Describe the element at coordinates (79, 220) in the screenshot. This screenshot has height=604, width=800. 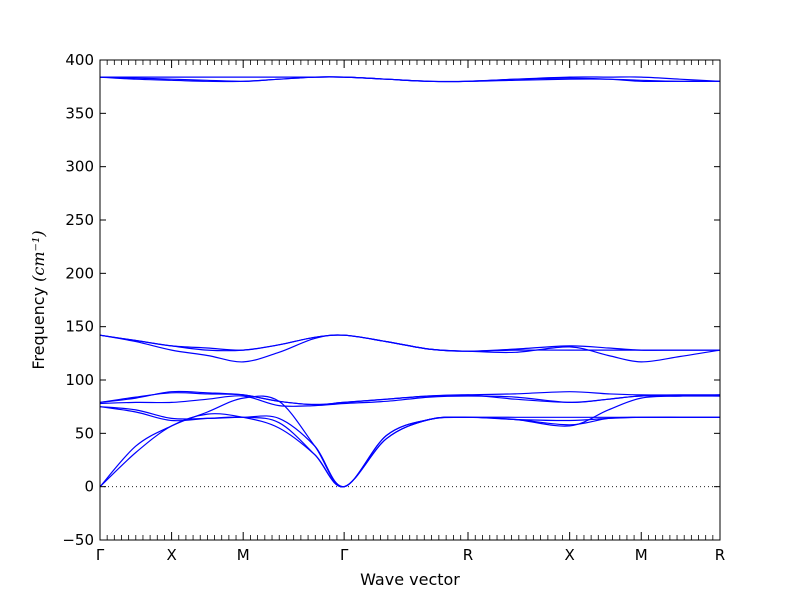
I see `y-tick-label: 250` at that location.